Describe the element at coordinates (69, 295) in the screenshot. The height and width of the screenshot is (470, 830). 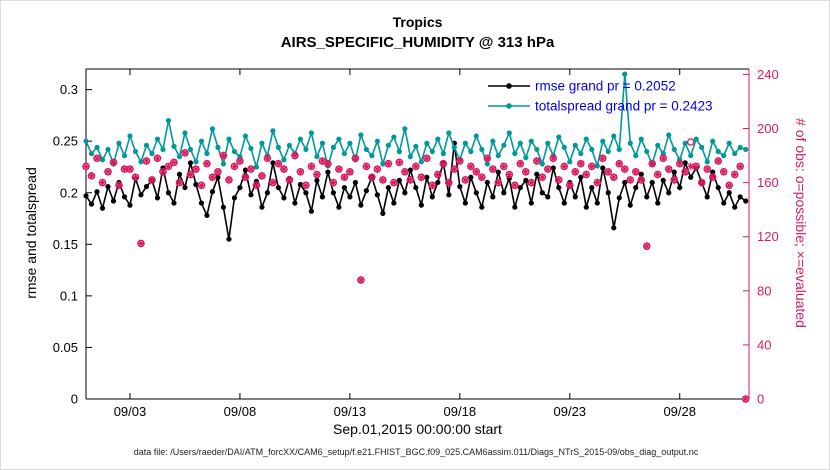
I see `left-y-tick-label: 0.1` at that location.